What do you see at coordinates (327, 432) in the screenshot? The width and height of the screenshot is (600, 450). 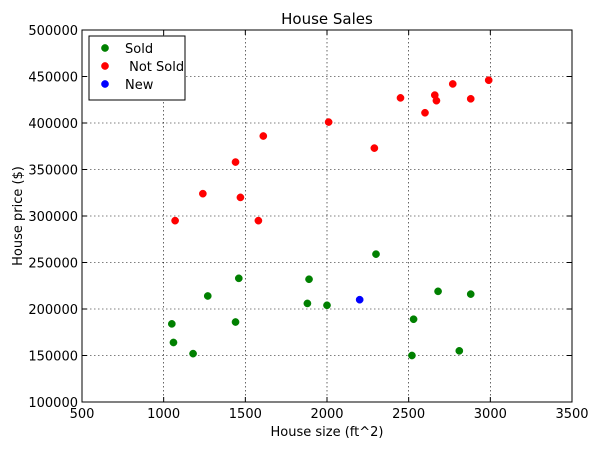 I see `x-axis-label: House size (ft^2)` at bounding box center [327, 432].